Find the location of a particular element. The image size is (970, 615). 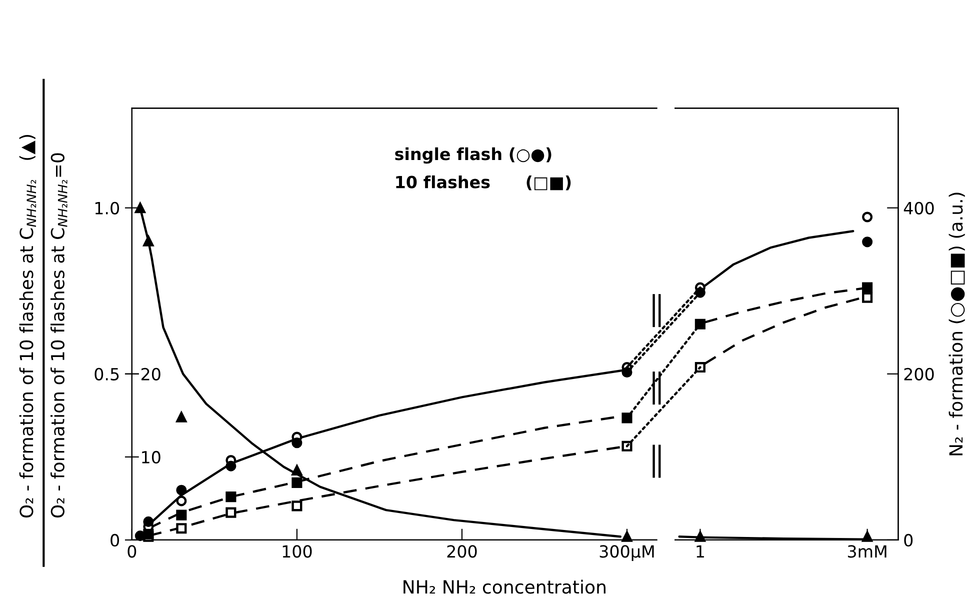

y2-tick-label: 200 is located at coordinates (919, 374).